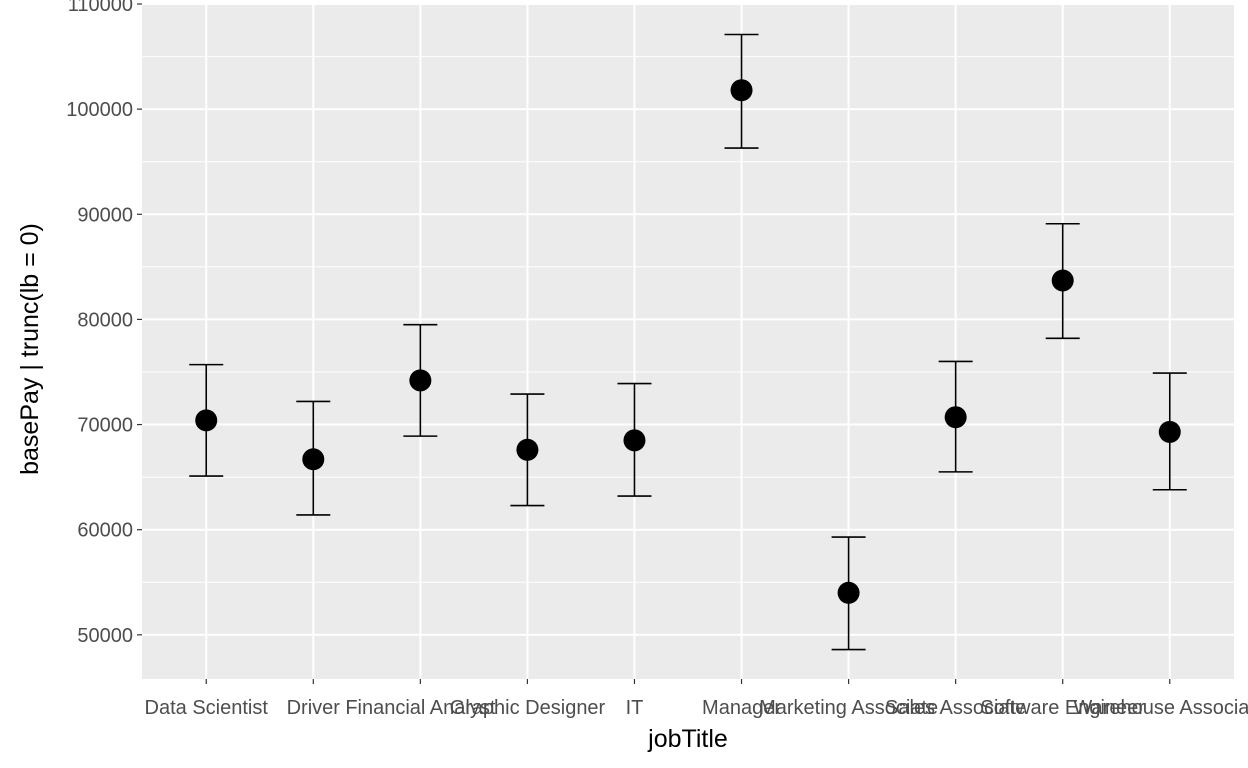 The width and height of the screenshot is (1248, 768). Describe the element at coordinates (105, 215) in the screenshot. I see `y-tick-label: 90000` at that location.